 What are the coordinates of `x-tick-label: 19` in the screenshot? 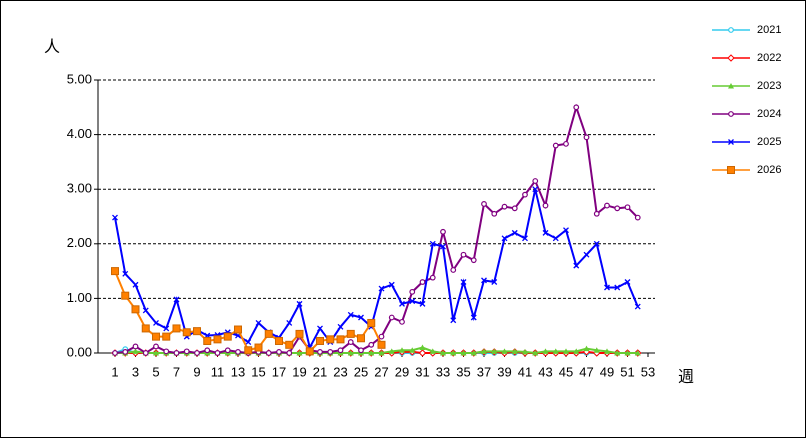 It's located at (299, 371).